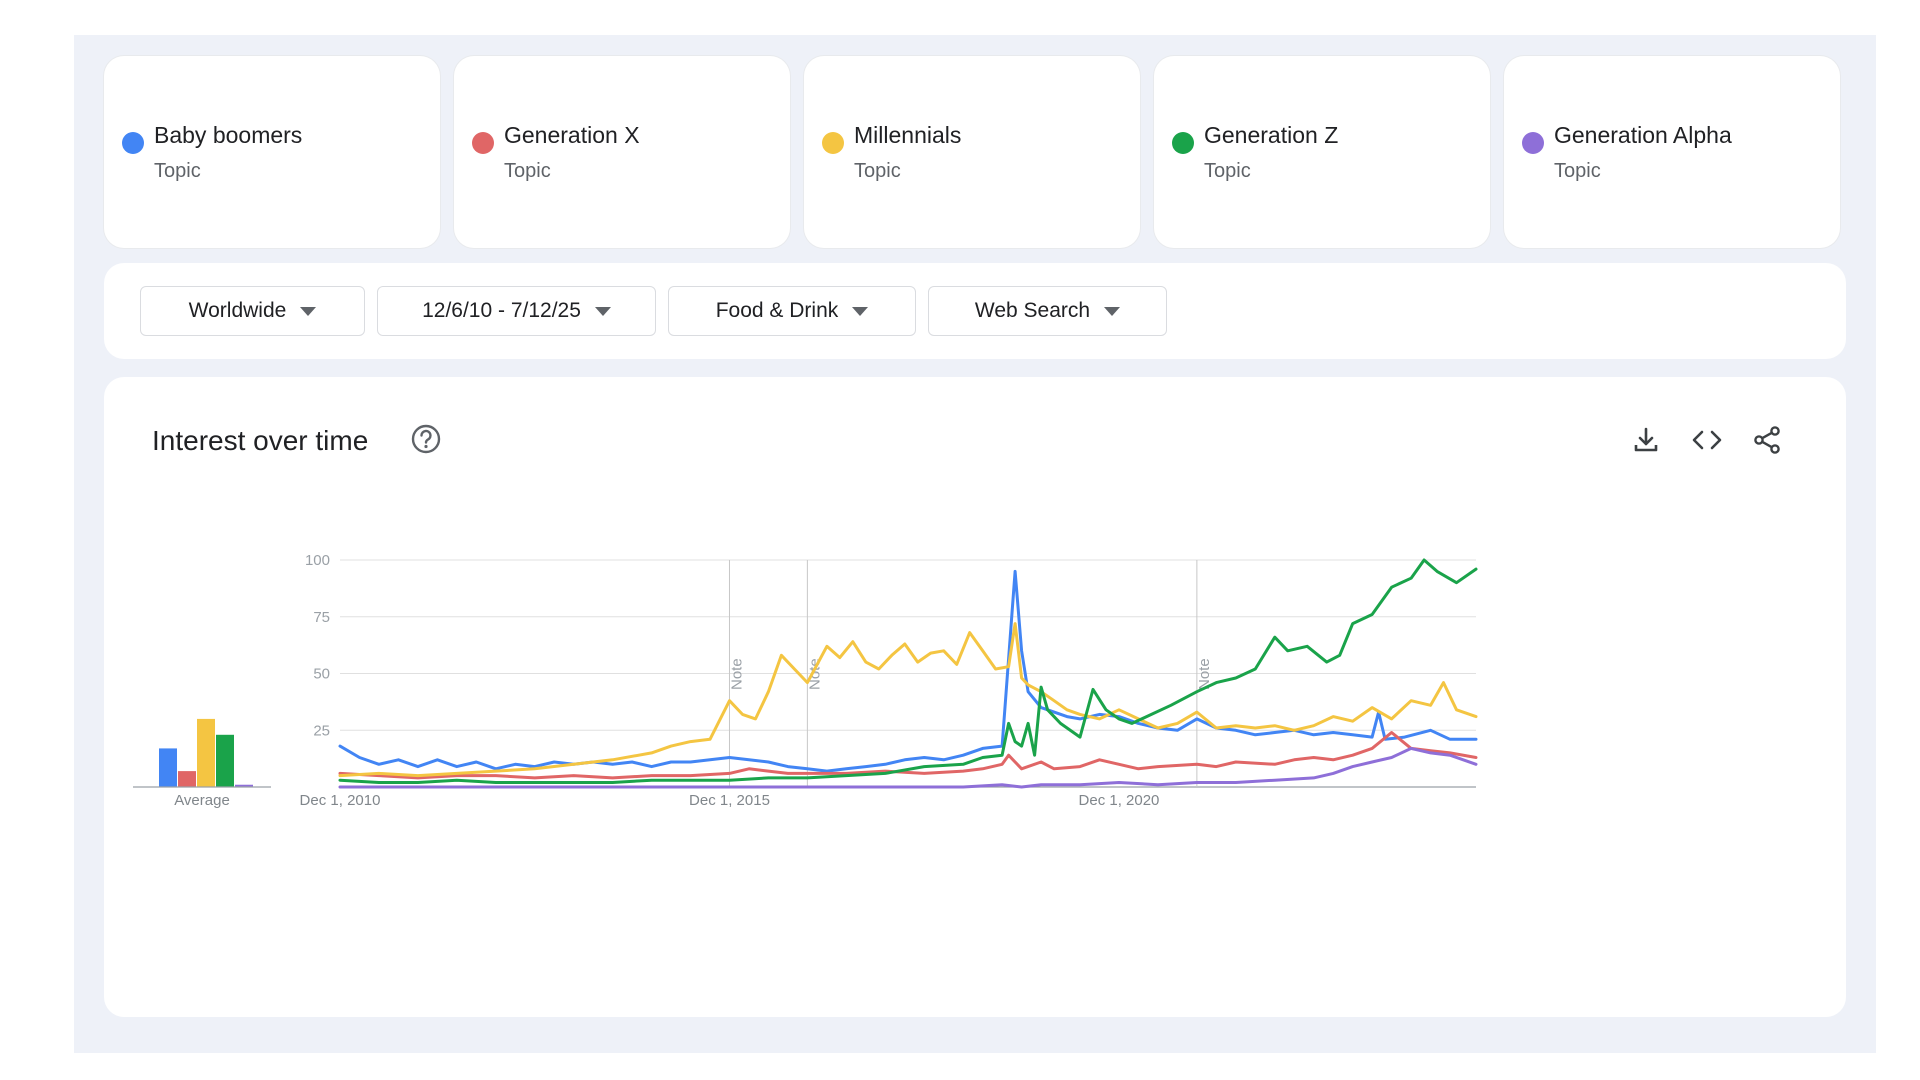  What do you see at coordinates (202, 800) in the screenshot?
I see `average-label: Average` at bounding box center [202, 800].